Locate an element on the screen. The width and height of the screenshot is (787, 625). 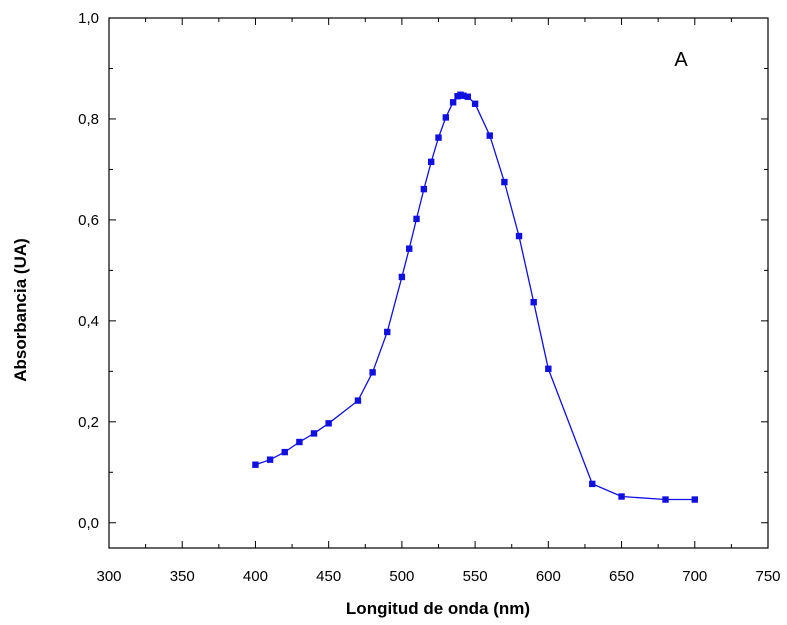
y-axis-title: Absorbancia (UA) is located at coordinates (20, 310).